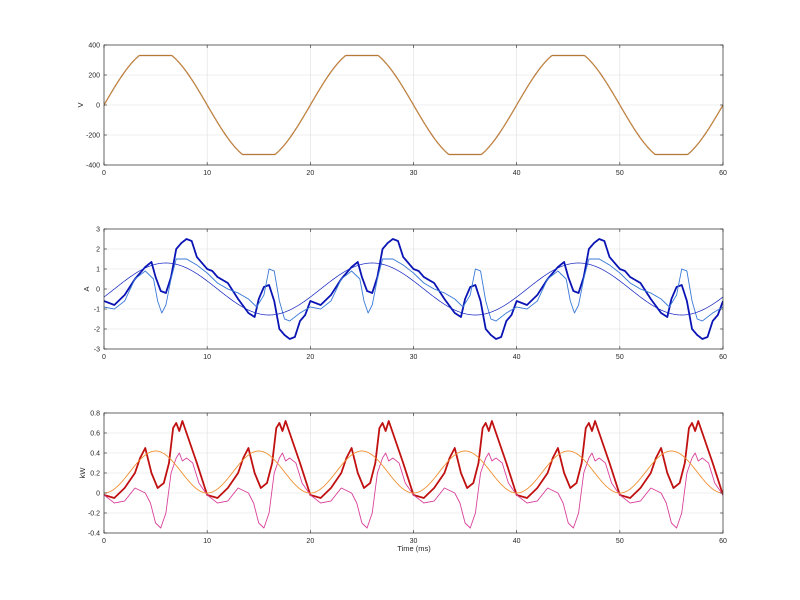  Describe the element at coordinates (414, 173) in the screenshot. I see `voltage-x-tick-label: 30` at that location.